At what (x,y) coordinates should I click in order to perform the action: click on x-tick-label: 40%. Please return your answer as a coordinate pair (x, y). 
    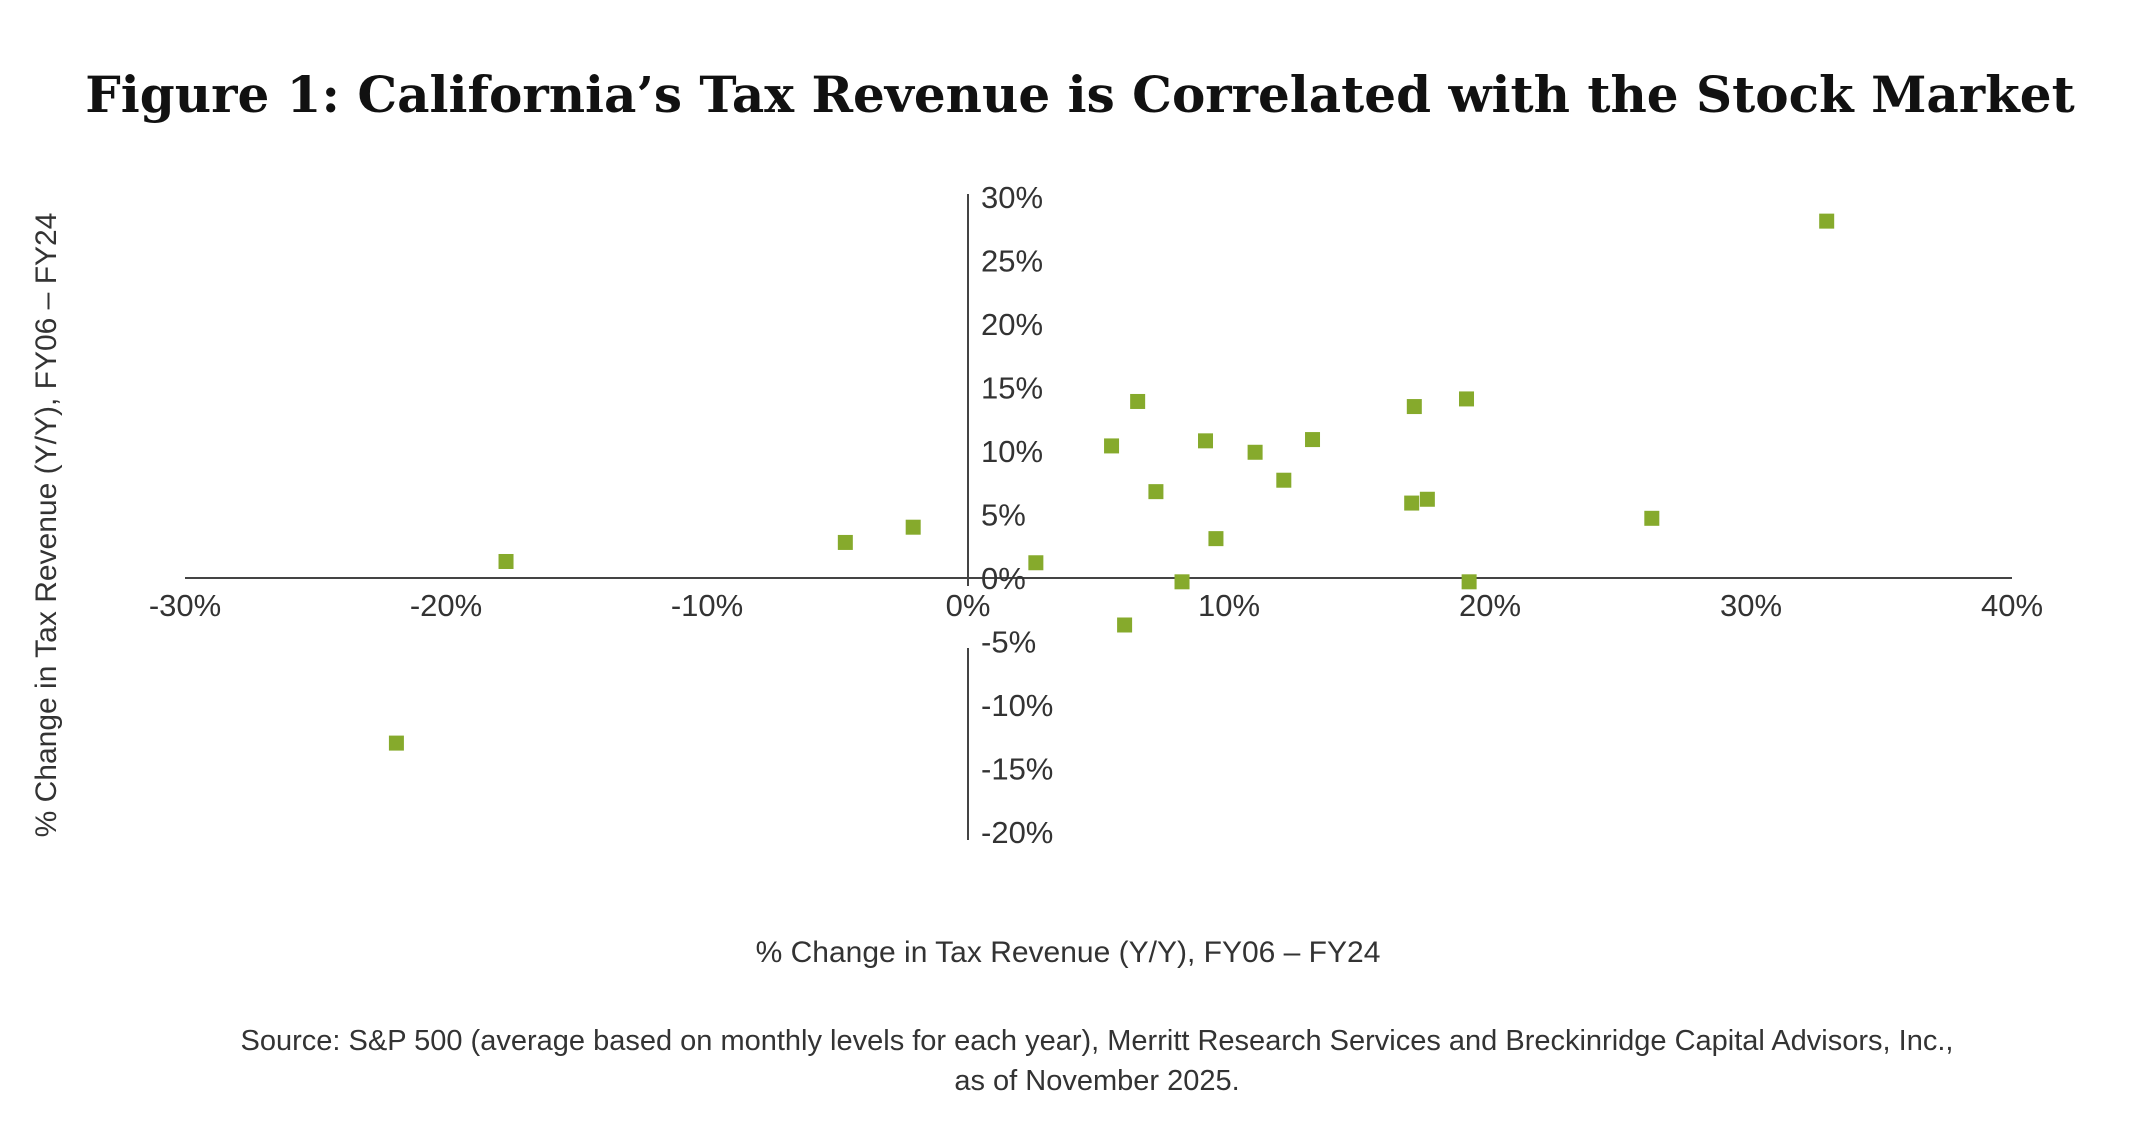
    Looking at the image, I should click on (2012, 605).